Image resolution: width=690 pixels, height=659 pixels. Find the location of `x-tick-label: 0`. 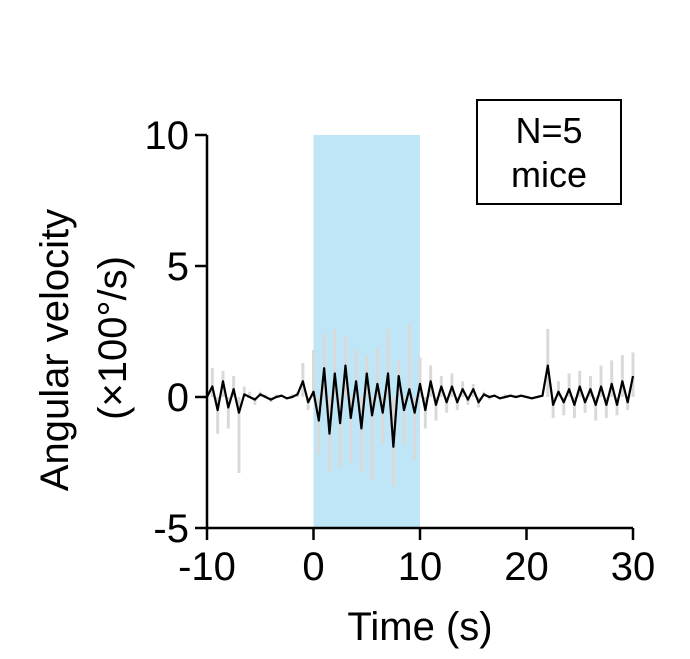

x-tick-label: 0 is located at coordinates (313, 567).